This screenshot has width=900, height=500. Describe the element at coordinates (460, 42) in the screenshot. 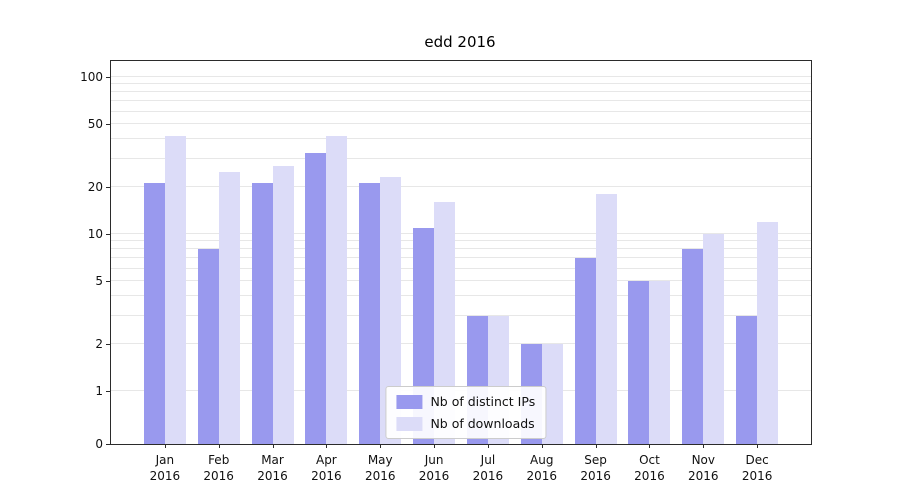

I see `chart-title: edd 2016` at that location.